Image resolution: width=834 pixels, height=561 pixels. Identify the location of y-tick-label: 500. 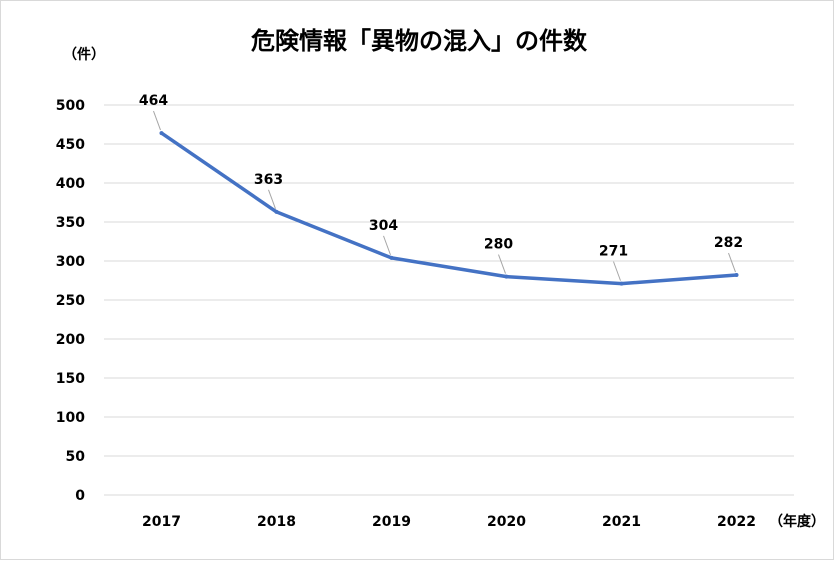
(70, 106).